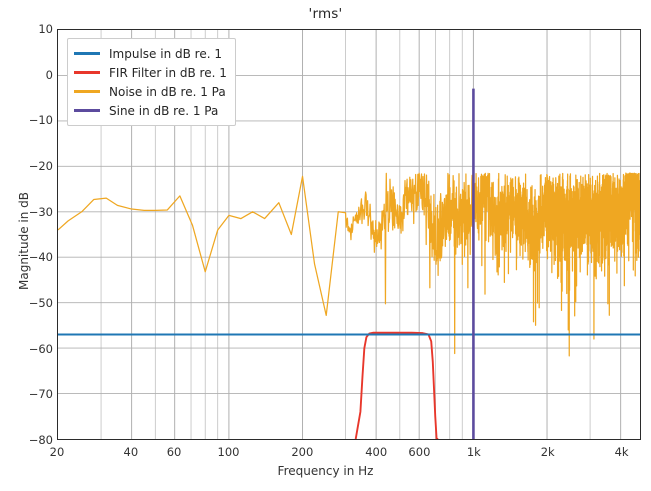 The image size is (651, 491). Describe the element at coordinates (49, 74) in the screenshot. I see `y-tick-label: 0` at that location.